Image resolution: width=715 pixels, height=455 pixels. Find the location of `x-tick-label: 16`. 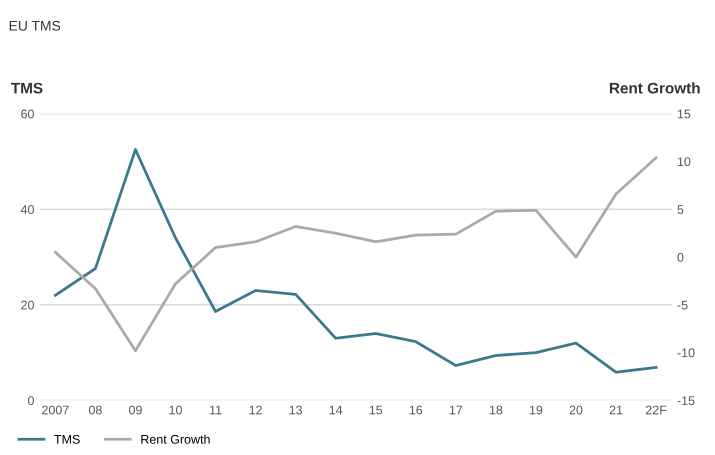

x-tick-label: 16 is located at coordinates (416, 410).